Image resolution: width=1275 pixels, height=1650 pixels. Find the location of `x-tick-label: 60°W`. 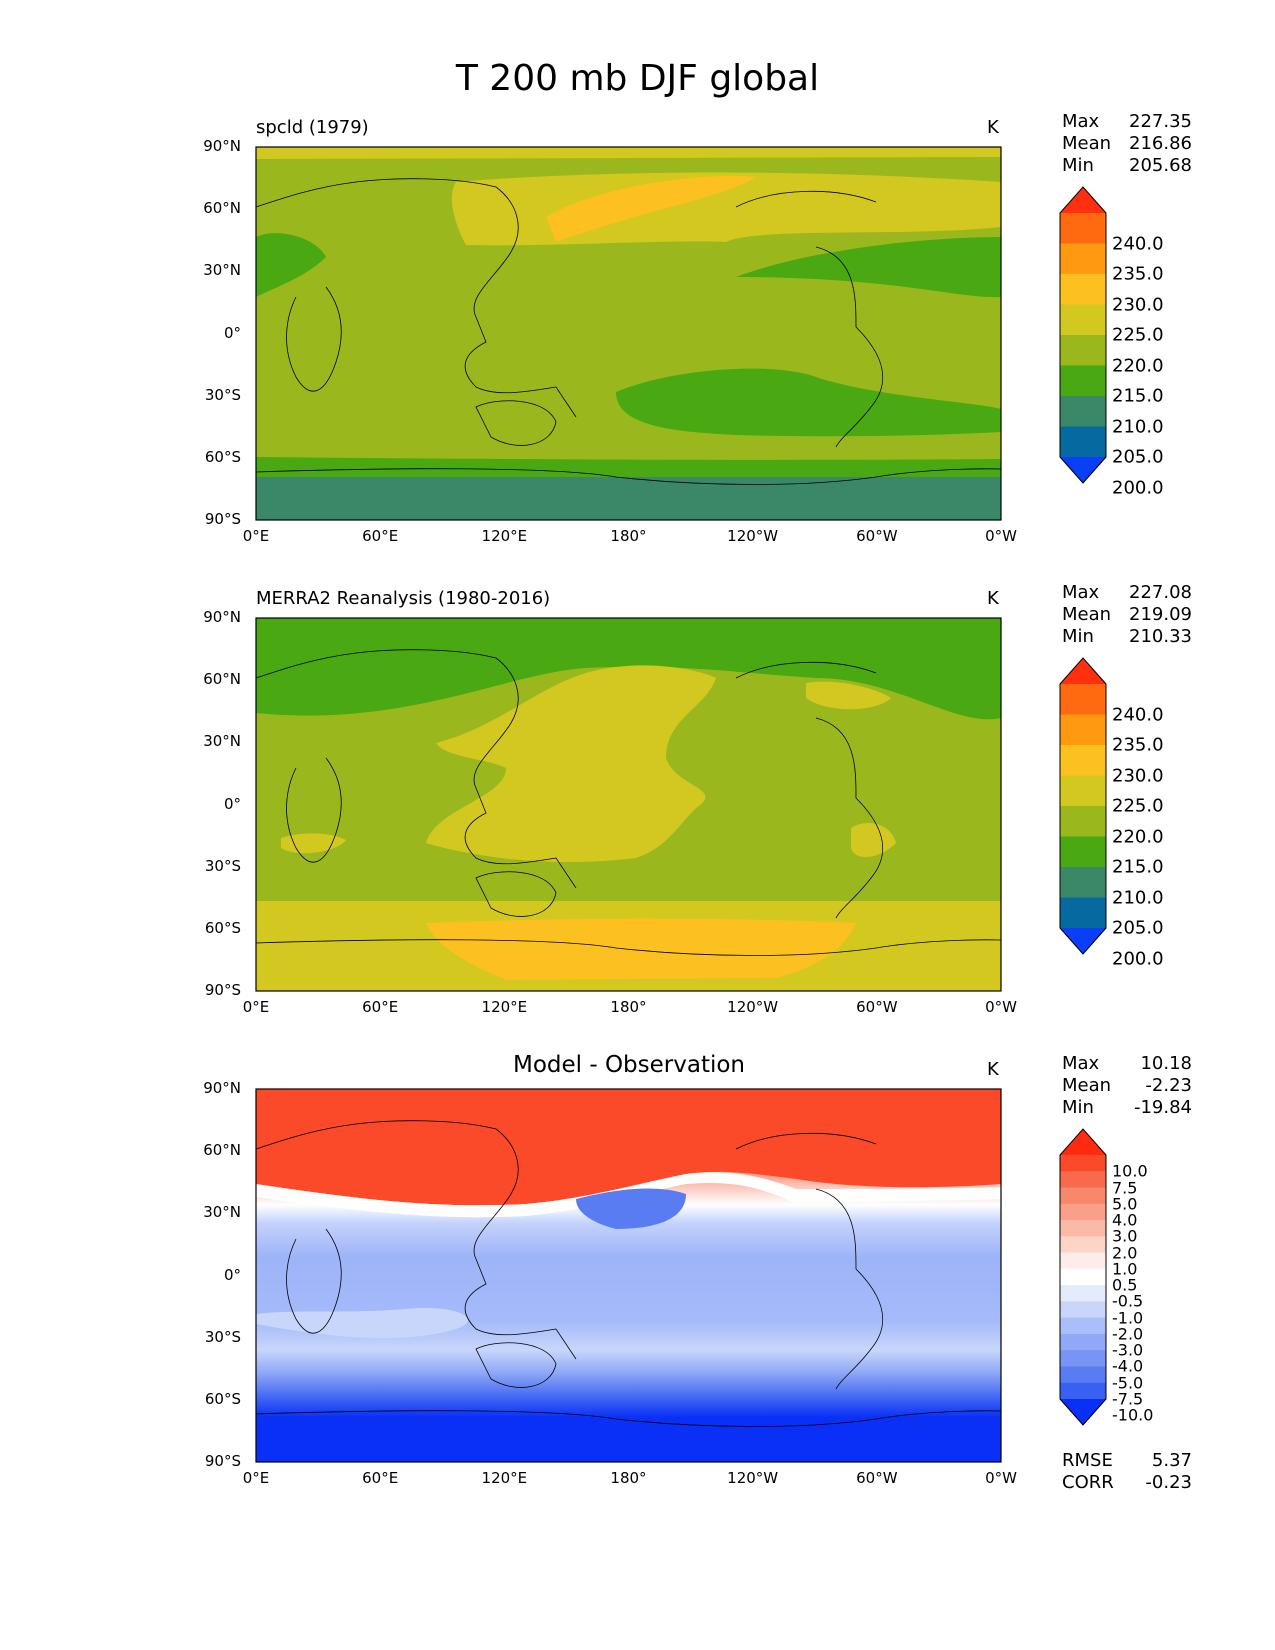

x-tick-label: 60°W is located at coordinates (877, 536).